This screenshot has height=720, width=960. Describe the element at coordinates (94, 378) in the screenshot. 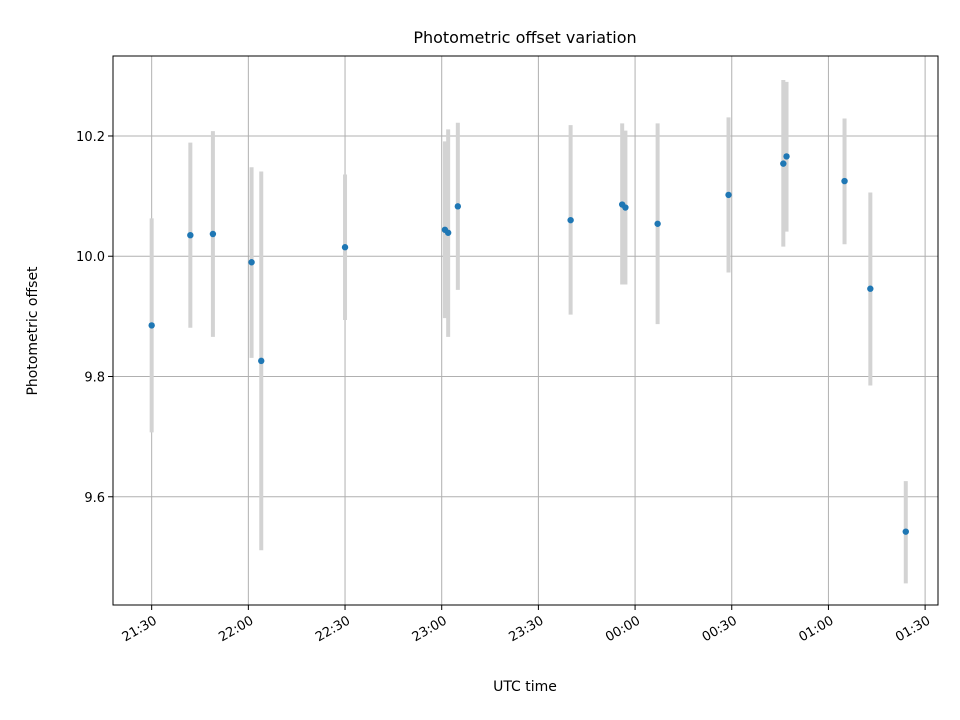

I see `y-tick-label: 9.8` at that location.